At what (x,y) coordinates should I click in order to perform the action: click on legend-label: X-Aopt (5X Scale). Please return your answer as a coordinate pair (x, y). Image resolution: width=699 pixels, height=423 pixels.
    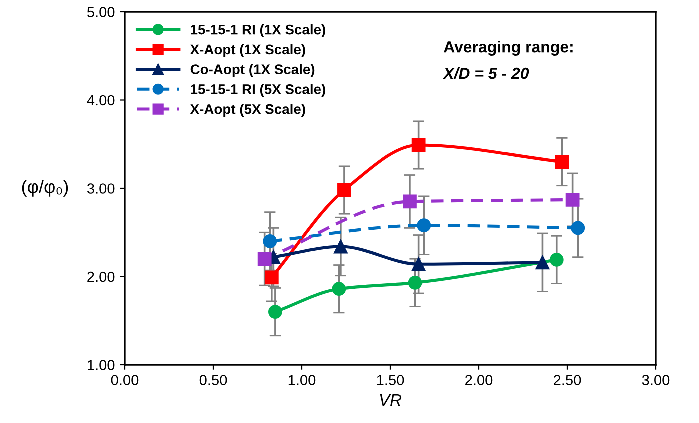
    Looking at the image, I should click on (248, 111).